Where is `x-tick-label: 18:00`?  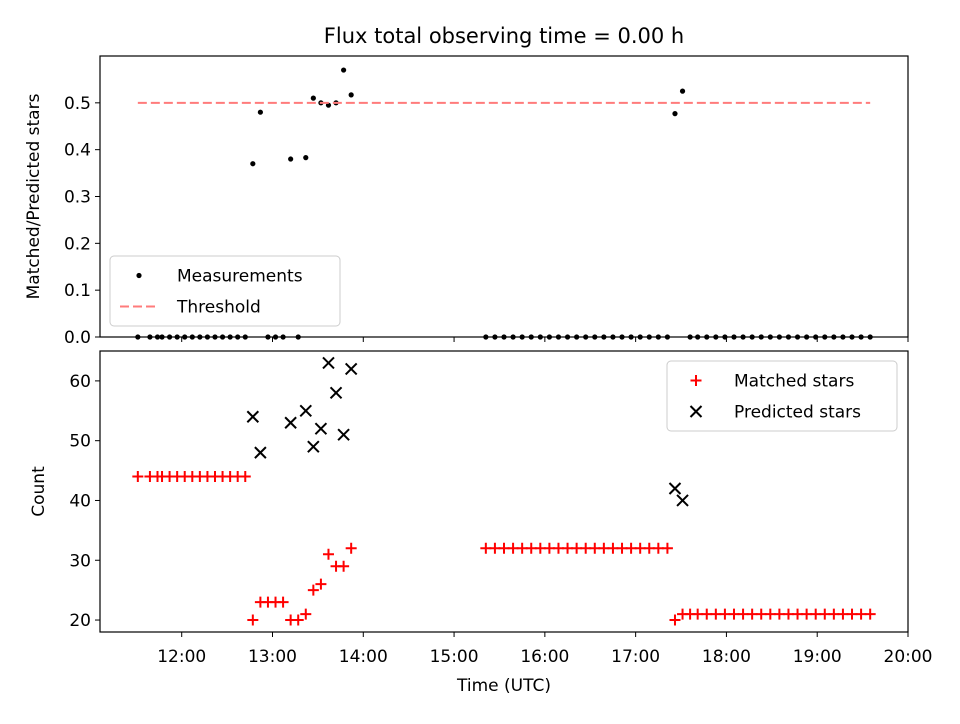
x-tick-label: 18:00 is located at coordinates (726, 657).